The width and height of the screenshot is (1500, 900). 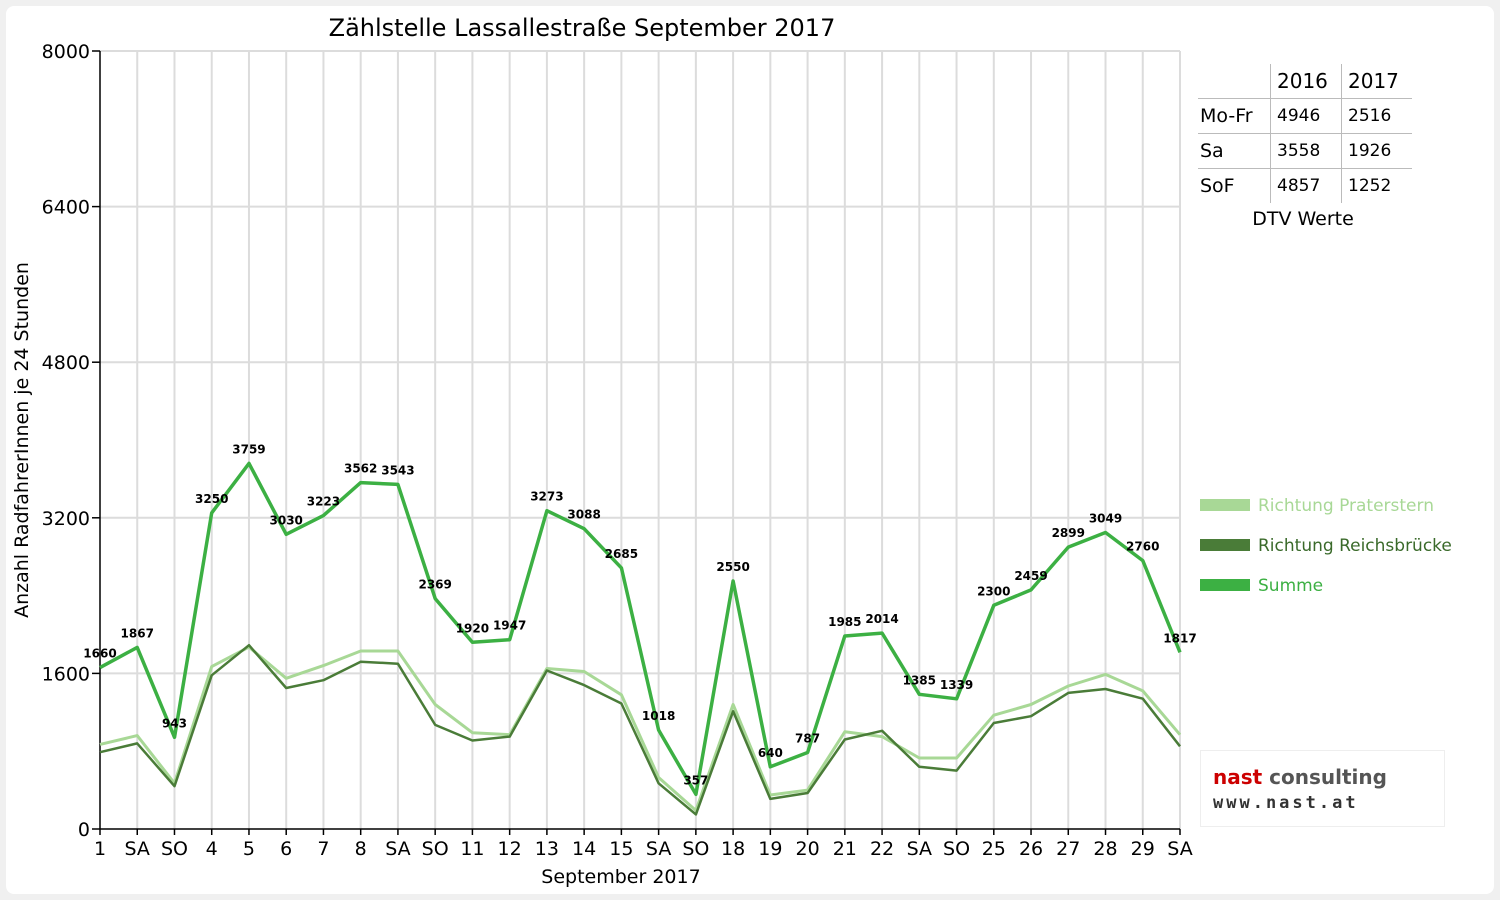 I want to click on x-tick-label: 7, so click(x=323, y=849).